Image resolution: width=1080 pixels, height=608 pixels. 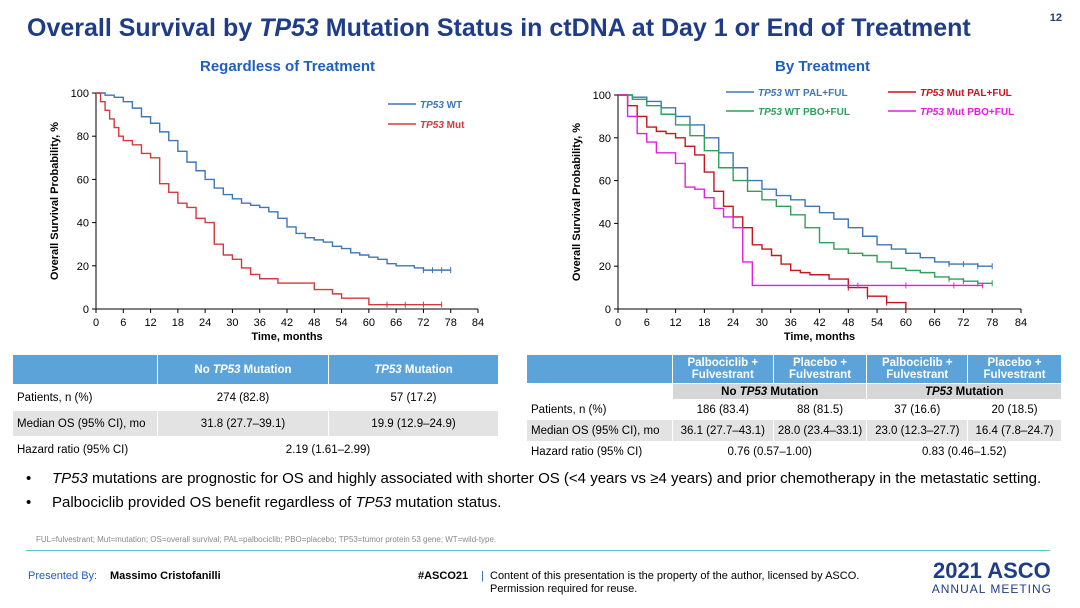 I want to click on presenter-name: Massimo Cristofanilli, so click(x=165, y=576).